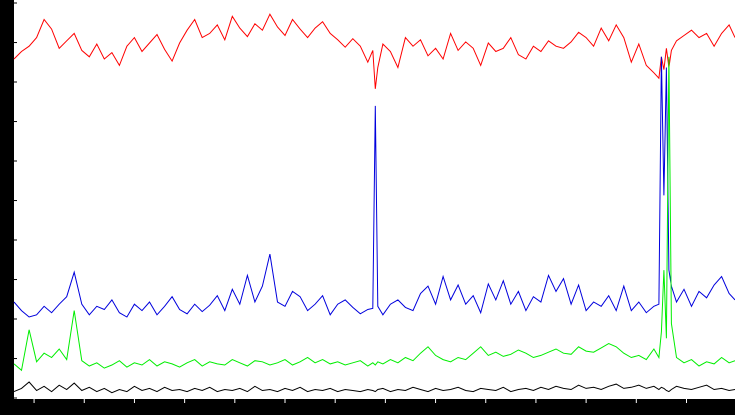  Describe the element at coordinates (11, 240) in the screenshot. I see `y-tick-label: 1482` at that location.